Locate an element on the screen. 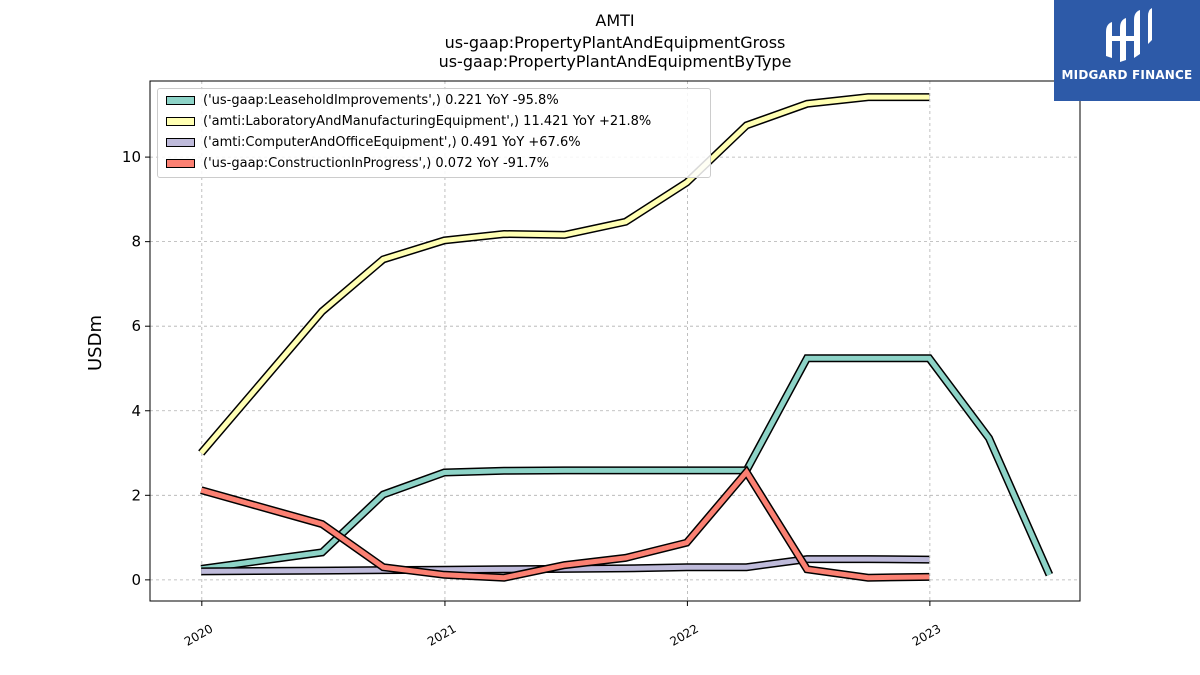 This screenshot has width=1200, height=675. y-tick-label: 8 is located at coordinates (136, 242).